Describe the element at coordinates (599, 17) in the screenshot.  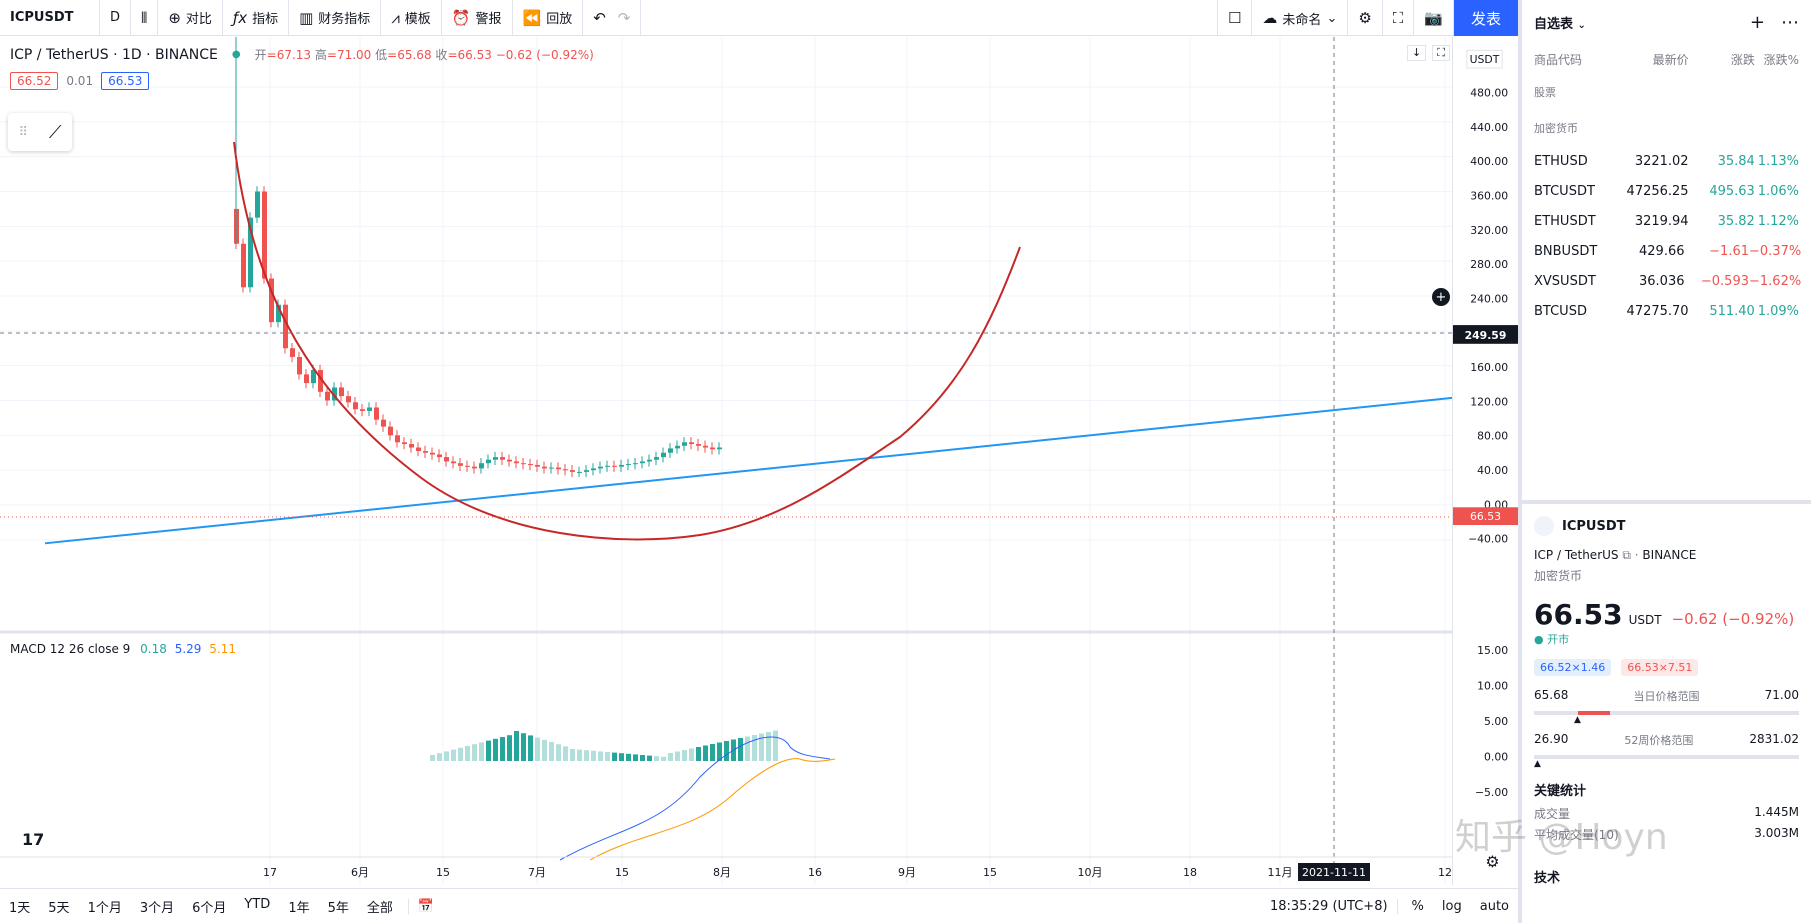
I see `undo-icon: ↶` at that location.